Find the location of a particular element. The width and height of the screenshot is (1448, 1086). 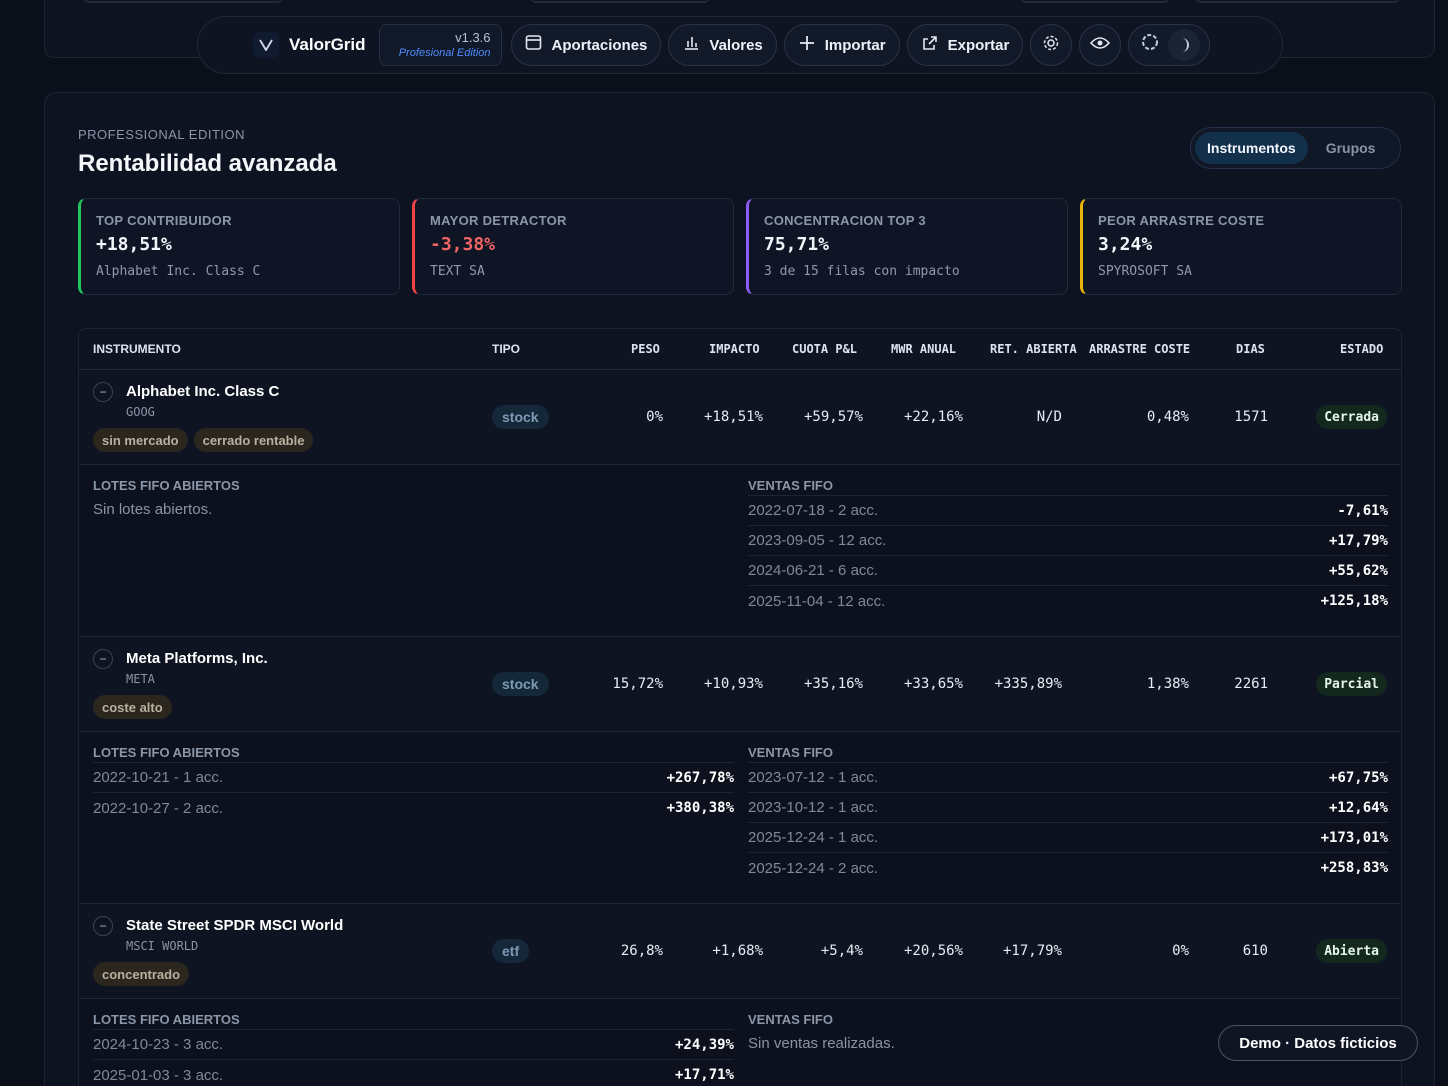

tag: coste alto is located at coordinates (132, 707).